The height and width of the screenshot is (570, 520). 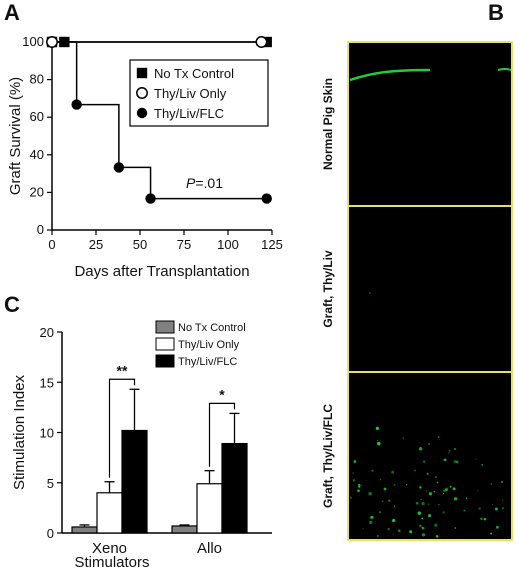 I want to click on x-category-label: Xeno, so click(x=109, y=548).